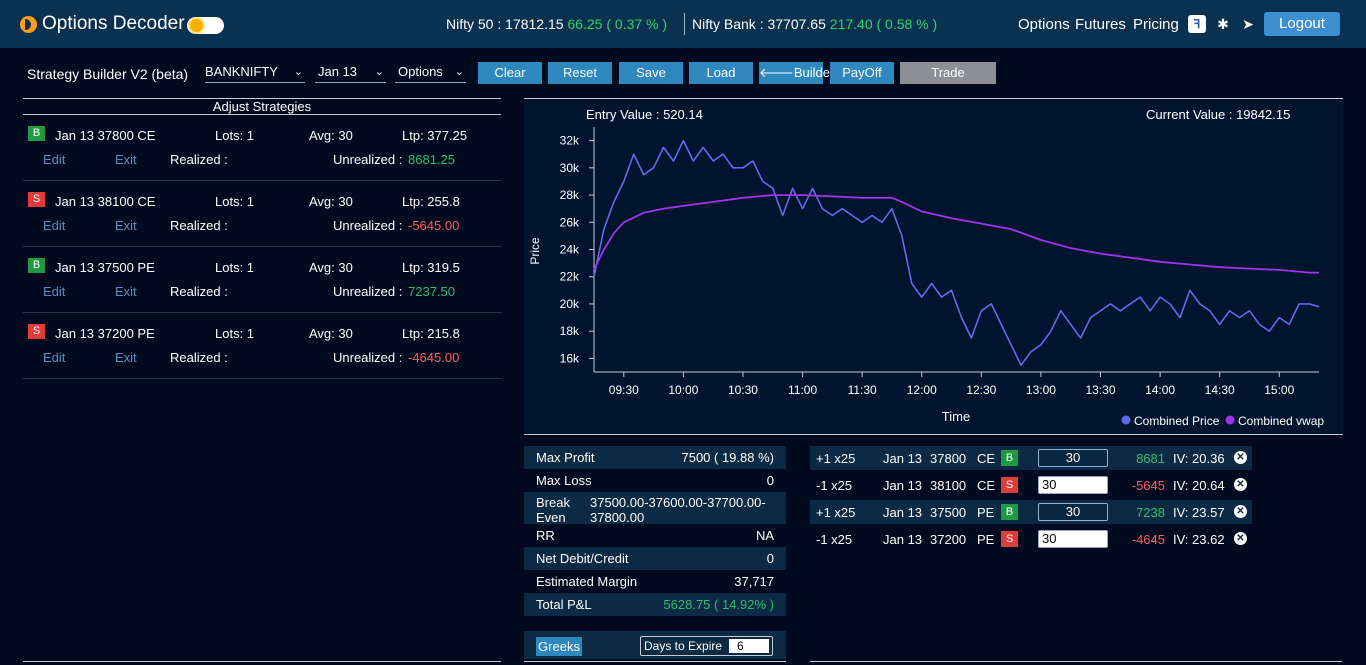 The width and height of the screenshot is (1366, 665). Describe the element at coordinates (883, 24) in the screenshot. I see `ticker-change: 217.40 ( 0.58 % )` at that location.